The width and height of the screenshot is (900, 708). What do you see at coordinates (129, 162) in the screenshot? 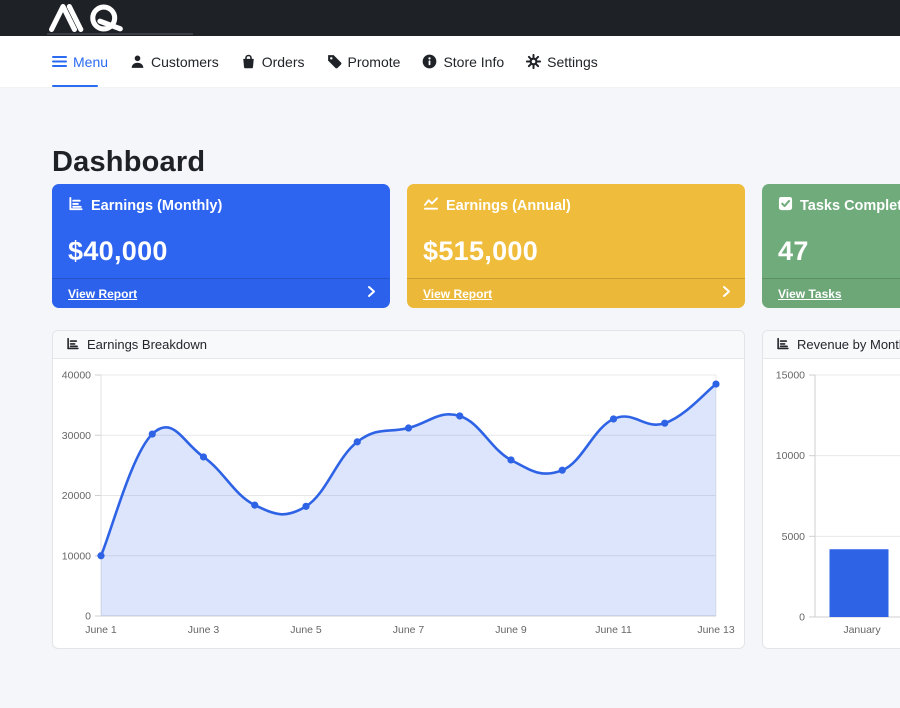
I see `page-title: Dashboard` at bounding box center [129, 162].